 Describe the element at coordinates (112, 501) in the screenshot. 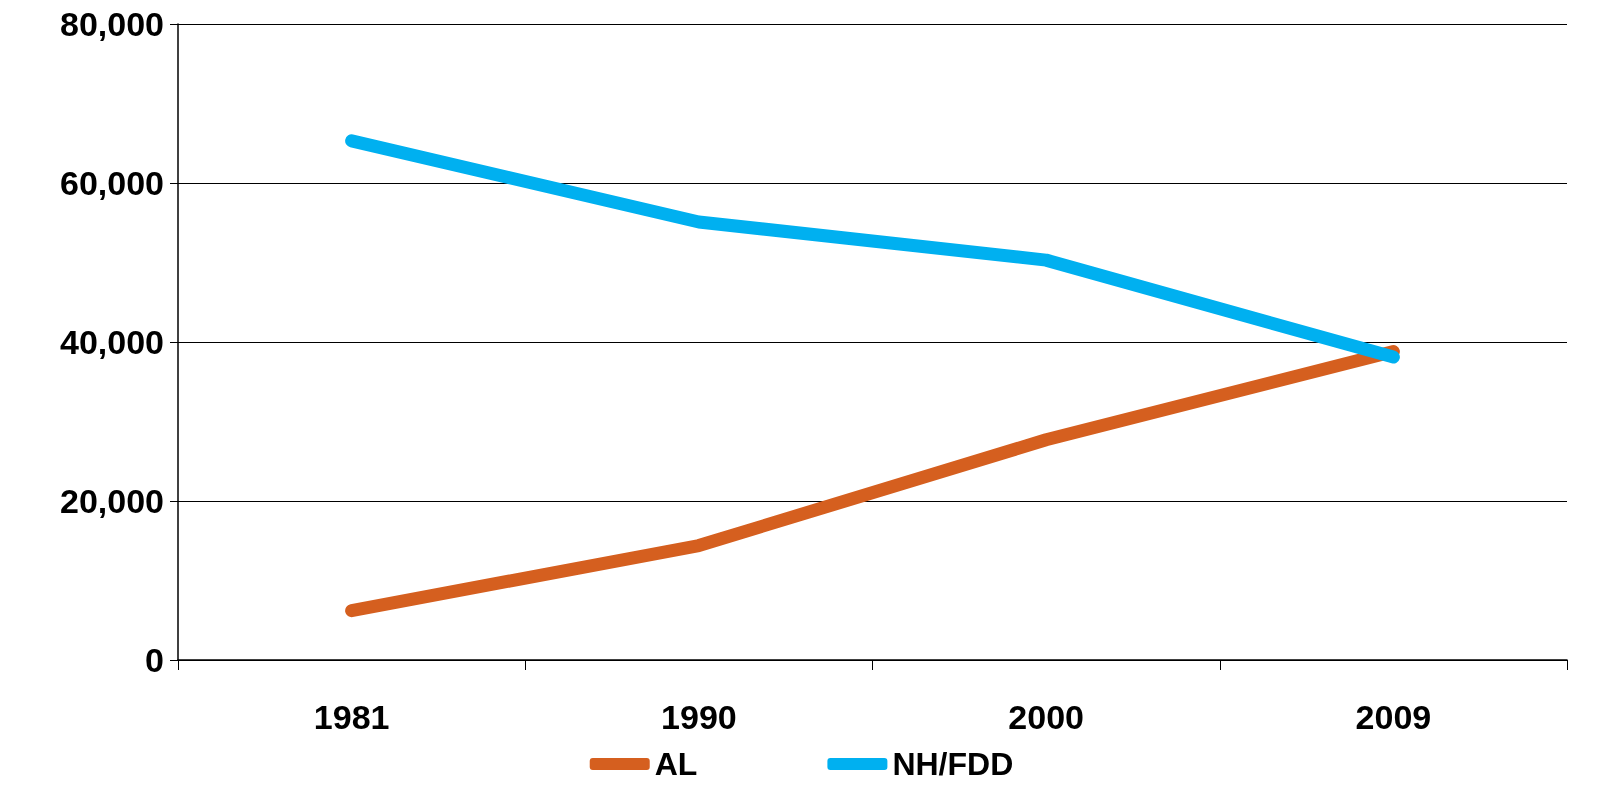

I see `y-tick-label: 20,000` at that location.